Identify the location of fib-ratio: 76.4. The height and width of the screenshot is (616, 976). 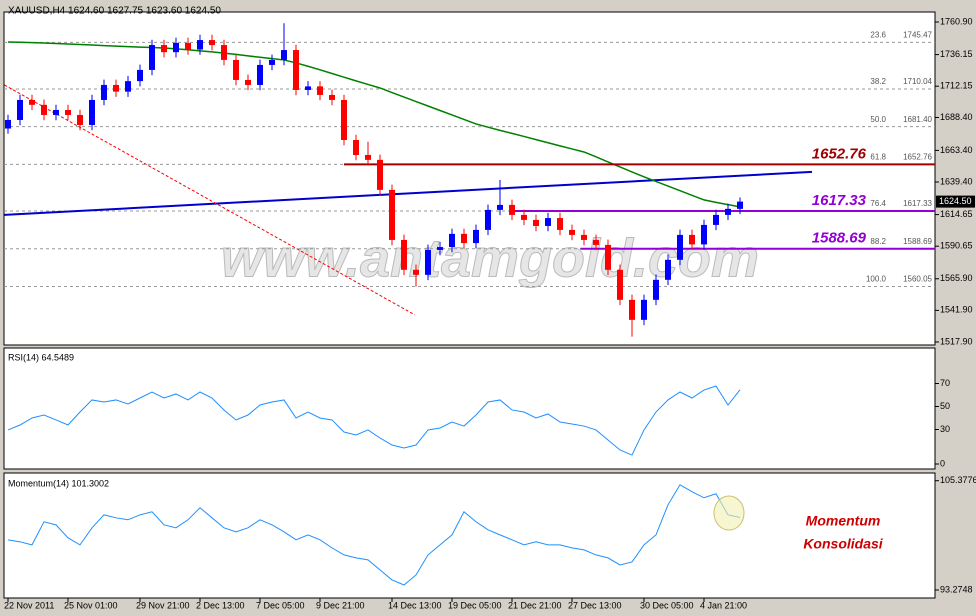
(878, 203).